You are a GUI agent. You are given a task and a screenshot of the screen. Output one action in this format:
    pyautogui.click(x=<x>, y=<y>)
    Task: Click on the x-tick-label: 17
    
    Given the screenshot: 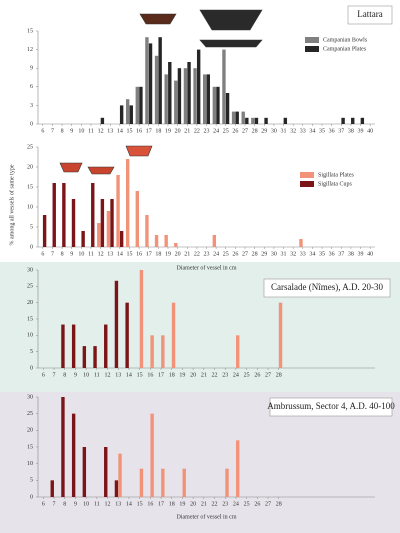 What is the action you would take?
    pyautogui.click(x=149, y=254)
    